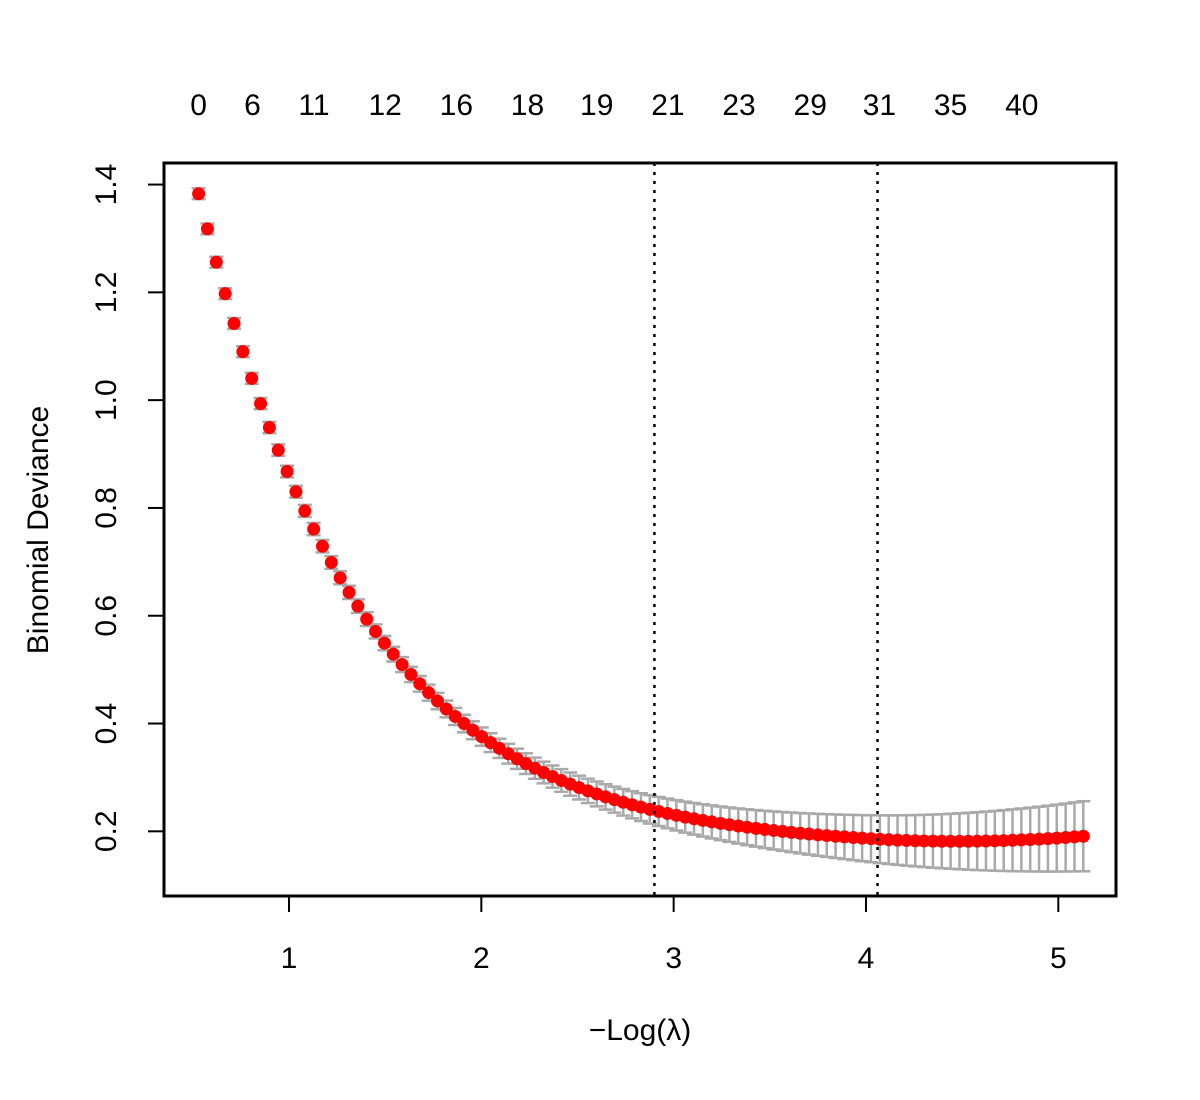 The image size is (1200, 1100). What do you see at coordinates (738, 105) in the screenshot?
I see `top-axis-label: 23` at bounding box center [738, 105].